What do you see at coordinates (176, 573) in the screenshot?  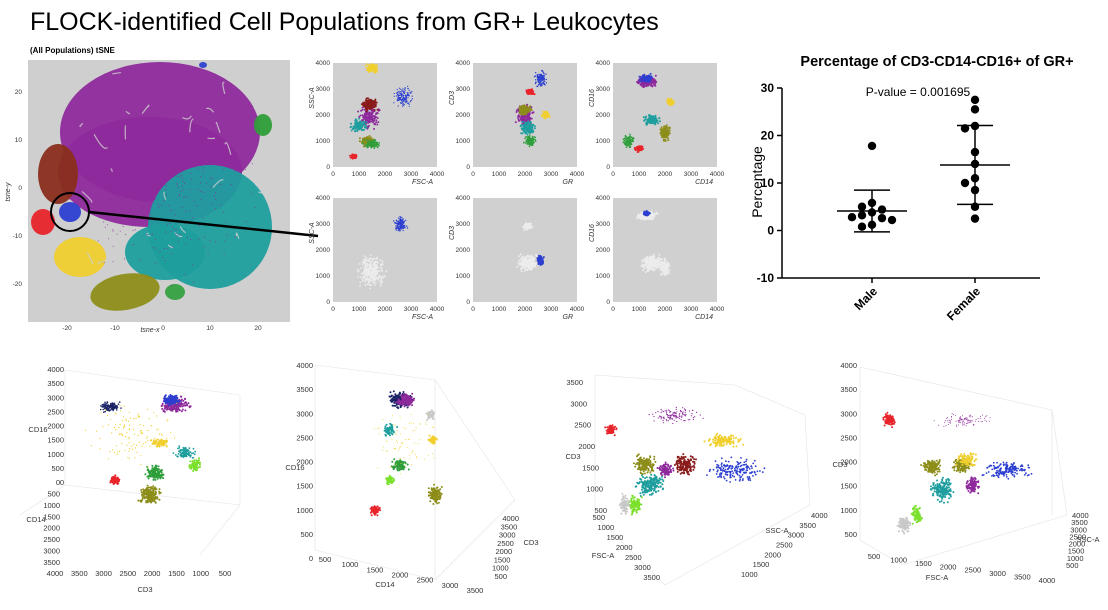 I see `x-tick: 1500` at bounding box center [176, 573].